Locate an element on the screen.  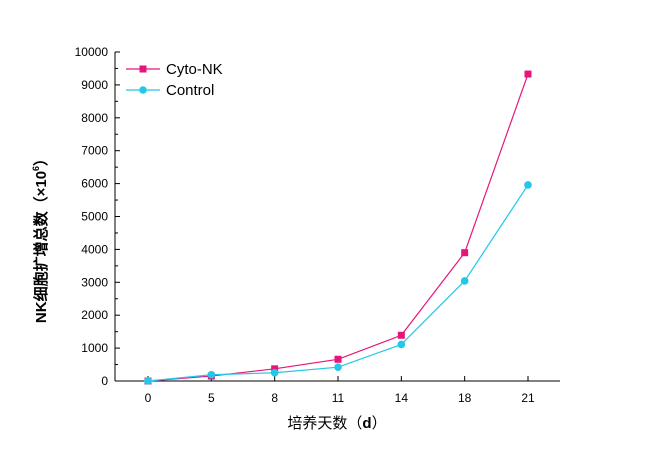
x-axis-label-close: ） is located at coordinates (379, 423).